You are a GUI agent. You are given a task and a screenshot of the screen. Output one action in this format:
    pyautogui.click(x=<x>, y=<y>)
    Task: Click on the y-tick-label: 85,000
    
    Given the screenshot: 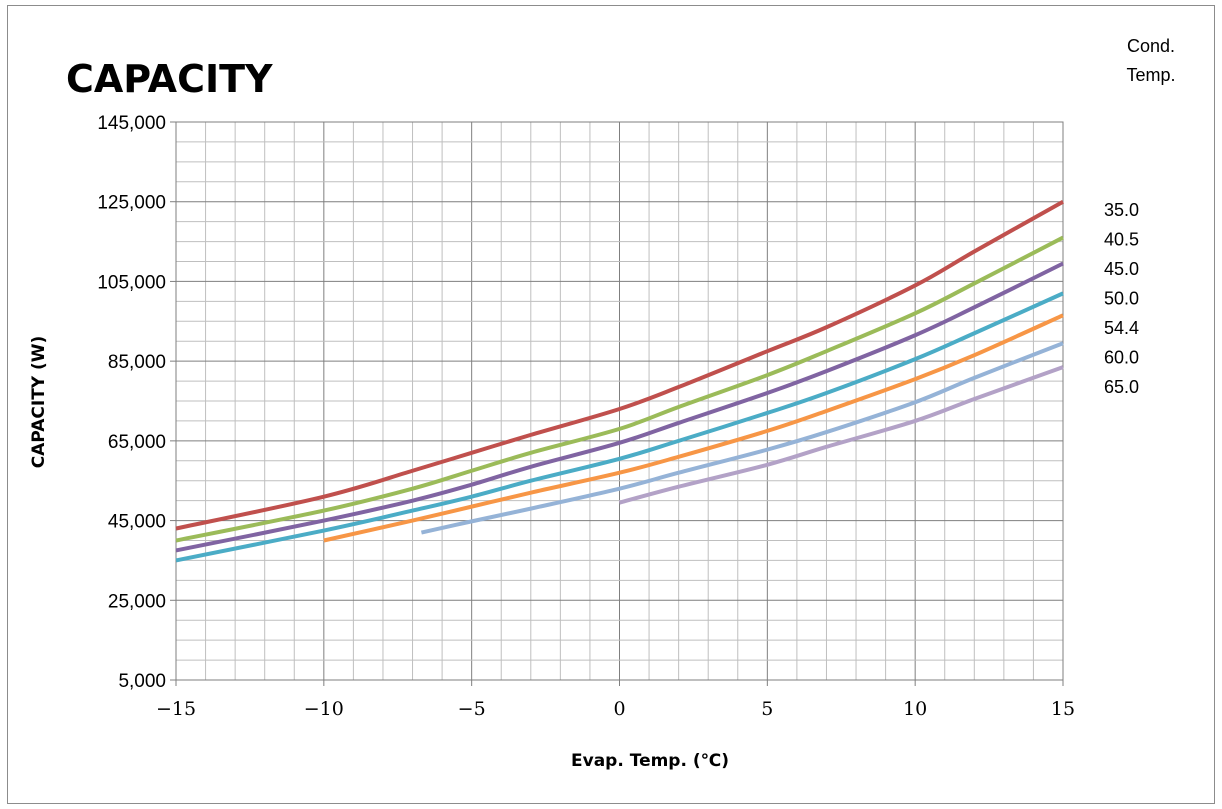 What is the action you would take?
    pyautogui.click(x=137, y=362)
    